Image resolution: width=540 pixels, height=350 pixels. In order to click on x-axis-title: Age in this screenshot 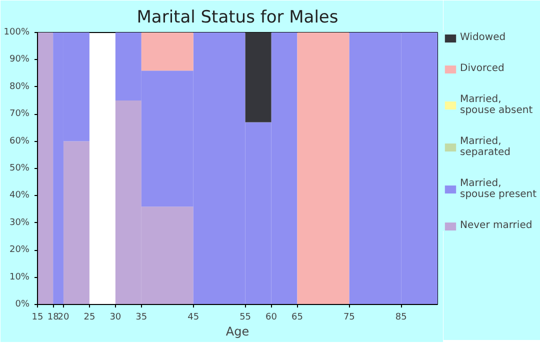, I will do `click(238, 331)`.